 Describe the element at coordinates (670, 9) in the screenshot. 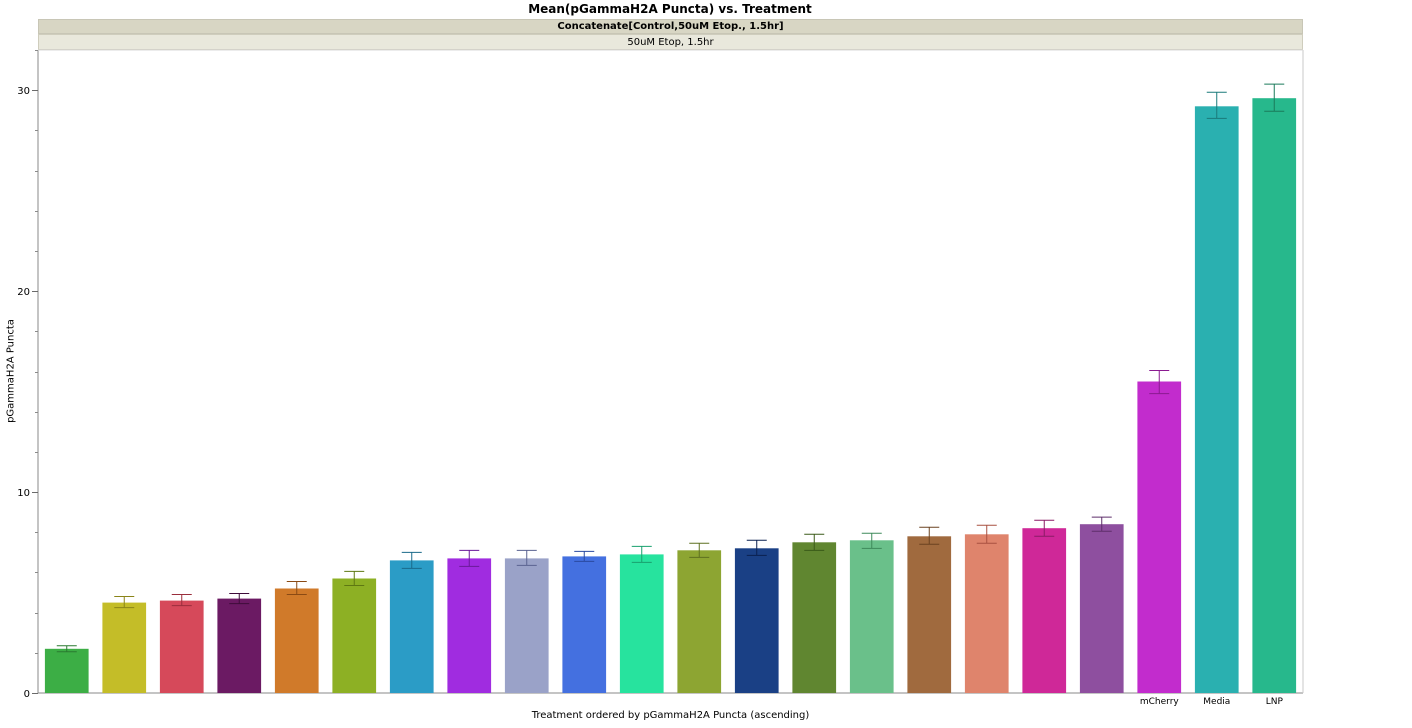

I see `chart-title: Mean(pGammaH2A Puncta) vs. Treatment` at that location.